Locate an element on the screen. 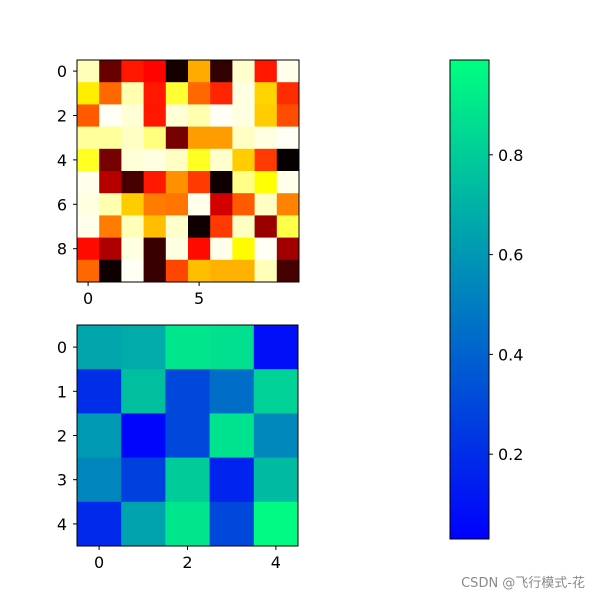  hot-ytick-label: 2 is located at coordinates (62, 116).